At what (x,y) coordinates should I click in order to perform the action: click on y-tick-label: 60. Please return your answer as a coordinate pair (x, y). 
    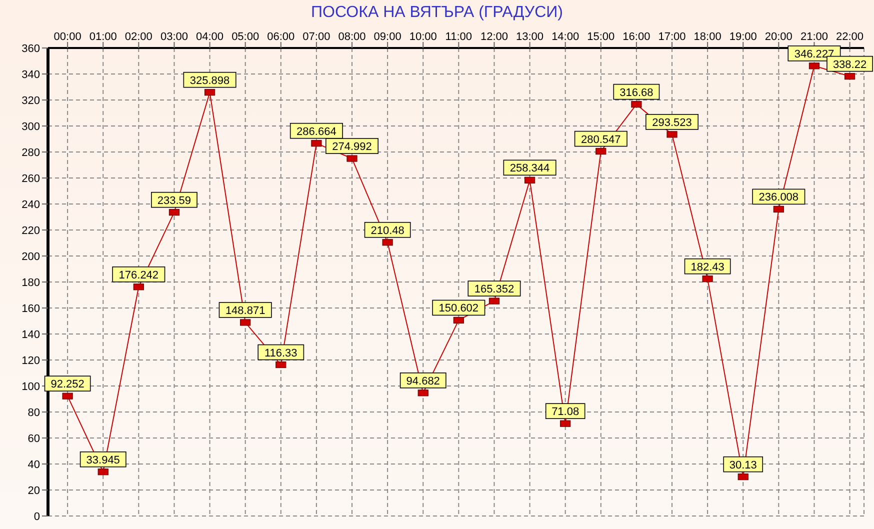
    Looking at the image, I should click on (34, 438).